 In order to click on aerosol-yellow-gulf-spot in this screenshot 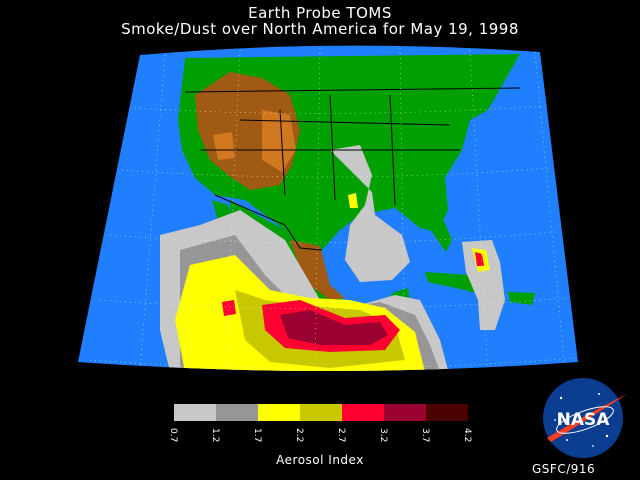, I will do `click(353, 200)`.